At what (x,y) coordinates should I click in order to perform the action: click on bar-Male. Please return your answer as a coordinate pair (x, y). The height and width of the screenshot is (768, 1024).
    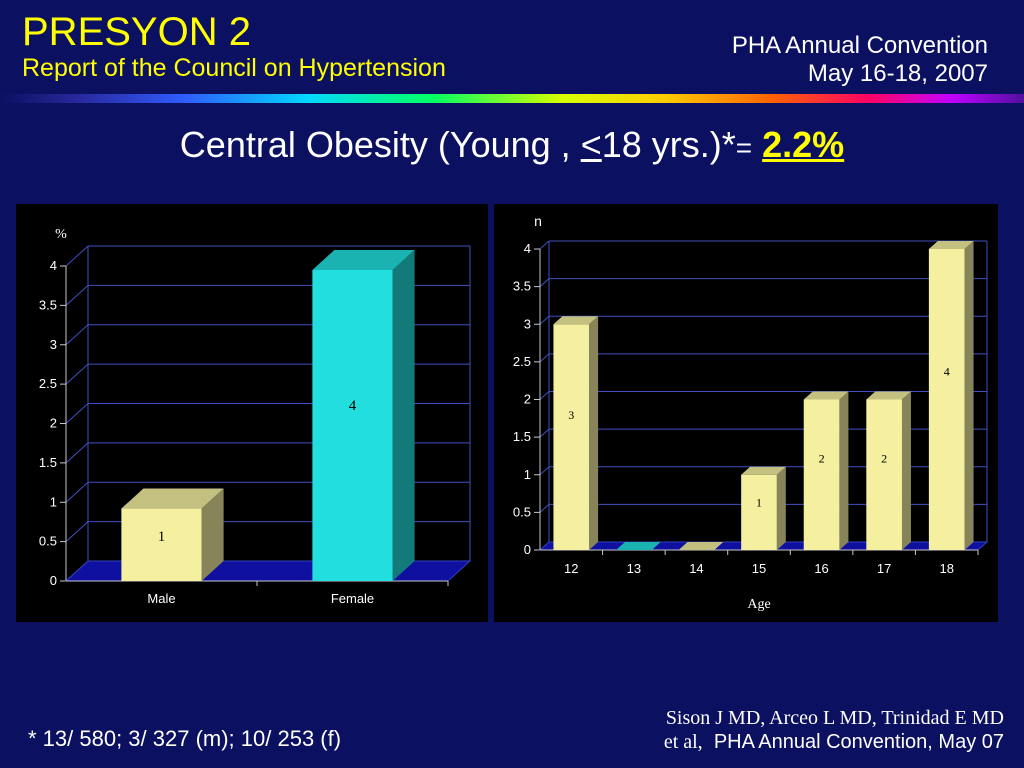
    Looking at the image, I should click on (172, 534).